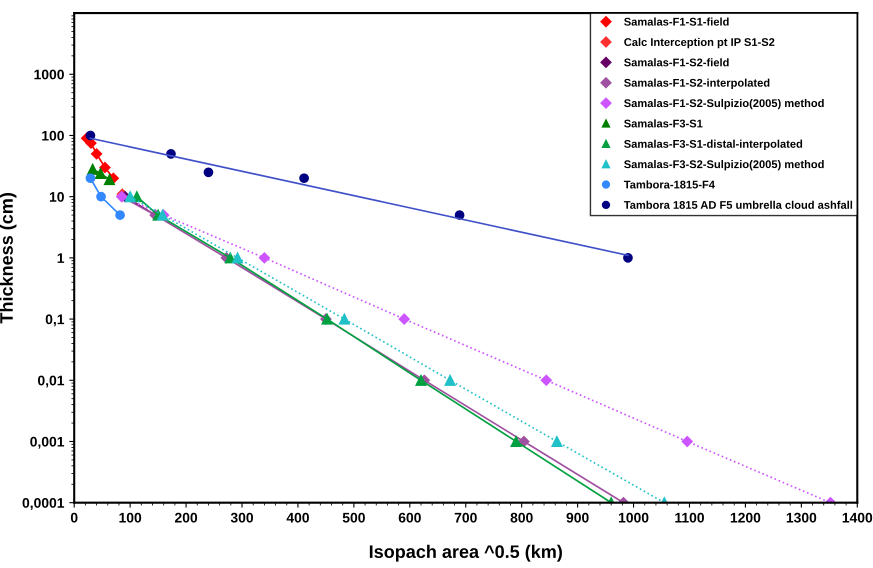 This screenshot has height=568, width=873. I want to click on legend-label: Tambora 1815 AD F5 umbrella cloud ashfall, so click(738, 204).